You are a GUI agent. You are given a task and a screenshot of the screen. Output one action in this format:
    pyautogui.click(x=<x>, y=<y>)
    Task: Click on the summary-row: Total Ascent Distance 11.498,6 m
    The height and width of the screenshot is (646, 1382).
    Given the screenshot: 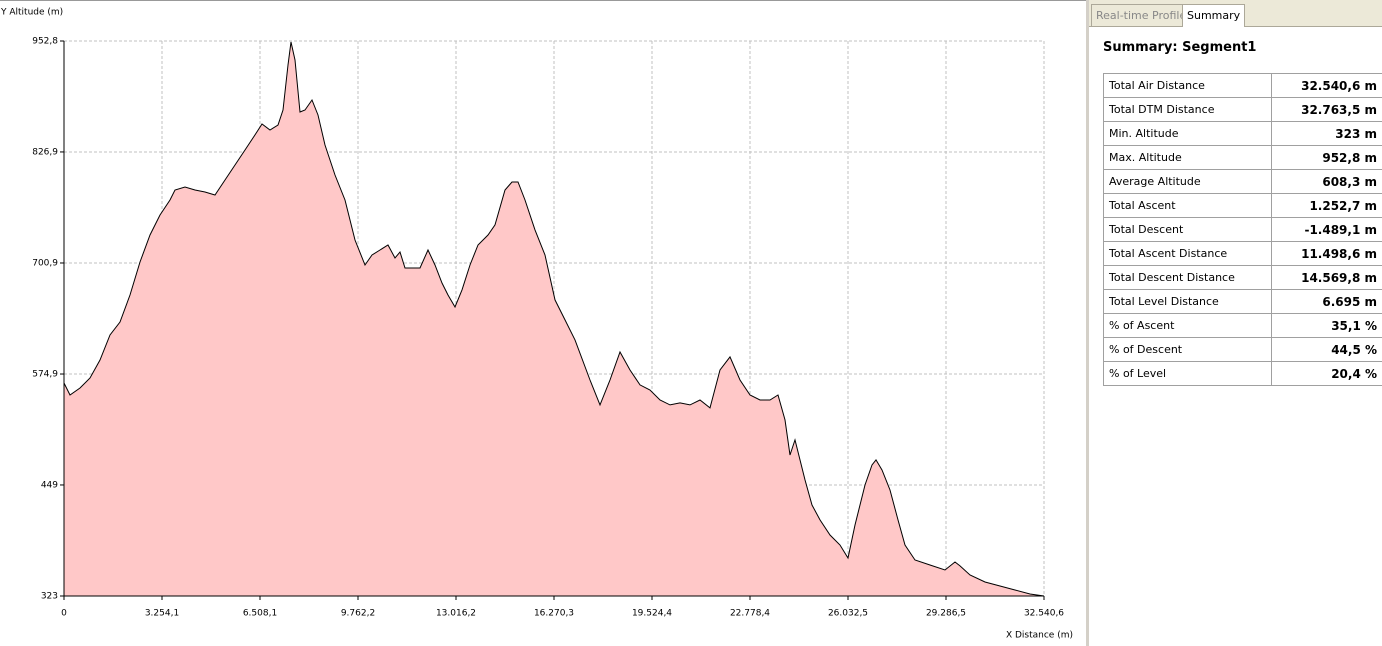 What is the action you would take?
    pyautogui.click(x=1242, y=253)
    